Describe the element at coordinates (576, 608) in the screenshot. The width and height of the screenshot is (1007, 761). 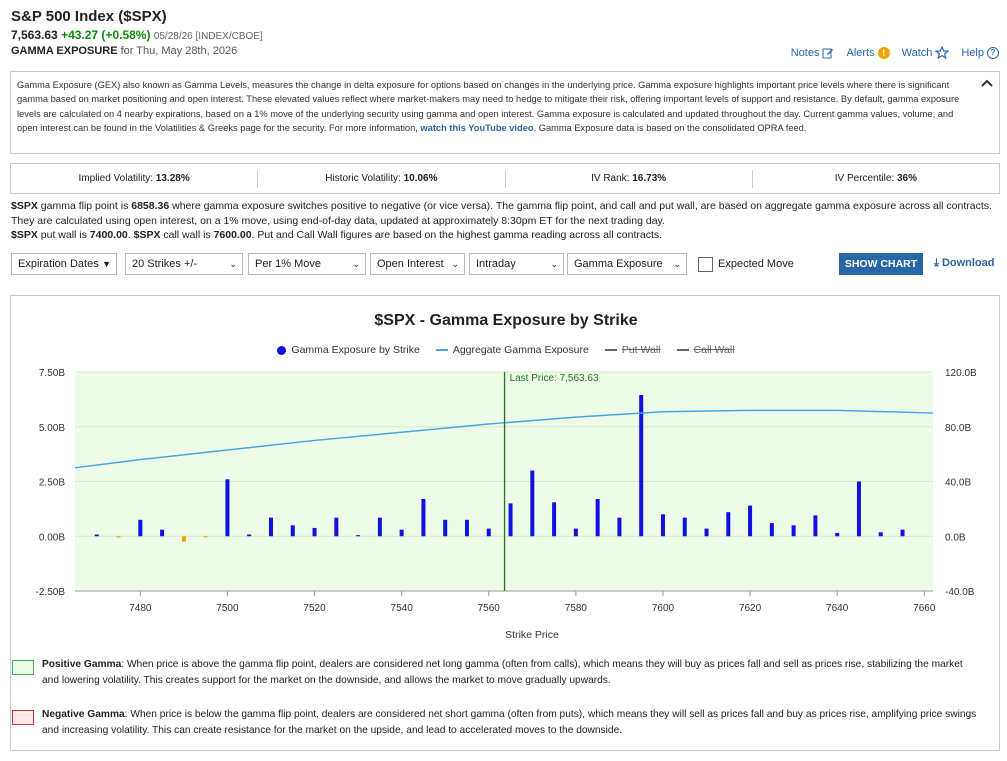
I see `x-tick-label: 7580` at that location.